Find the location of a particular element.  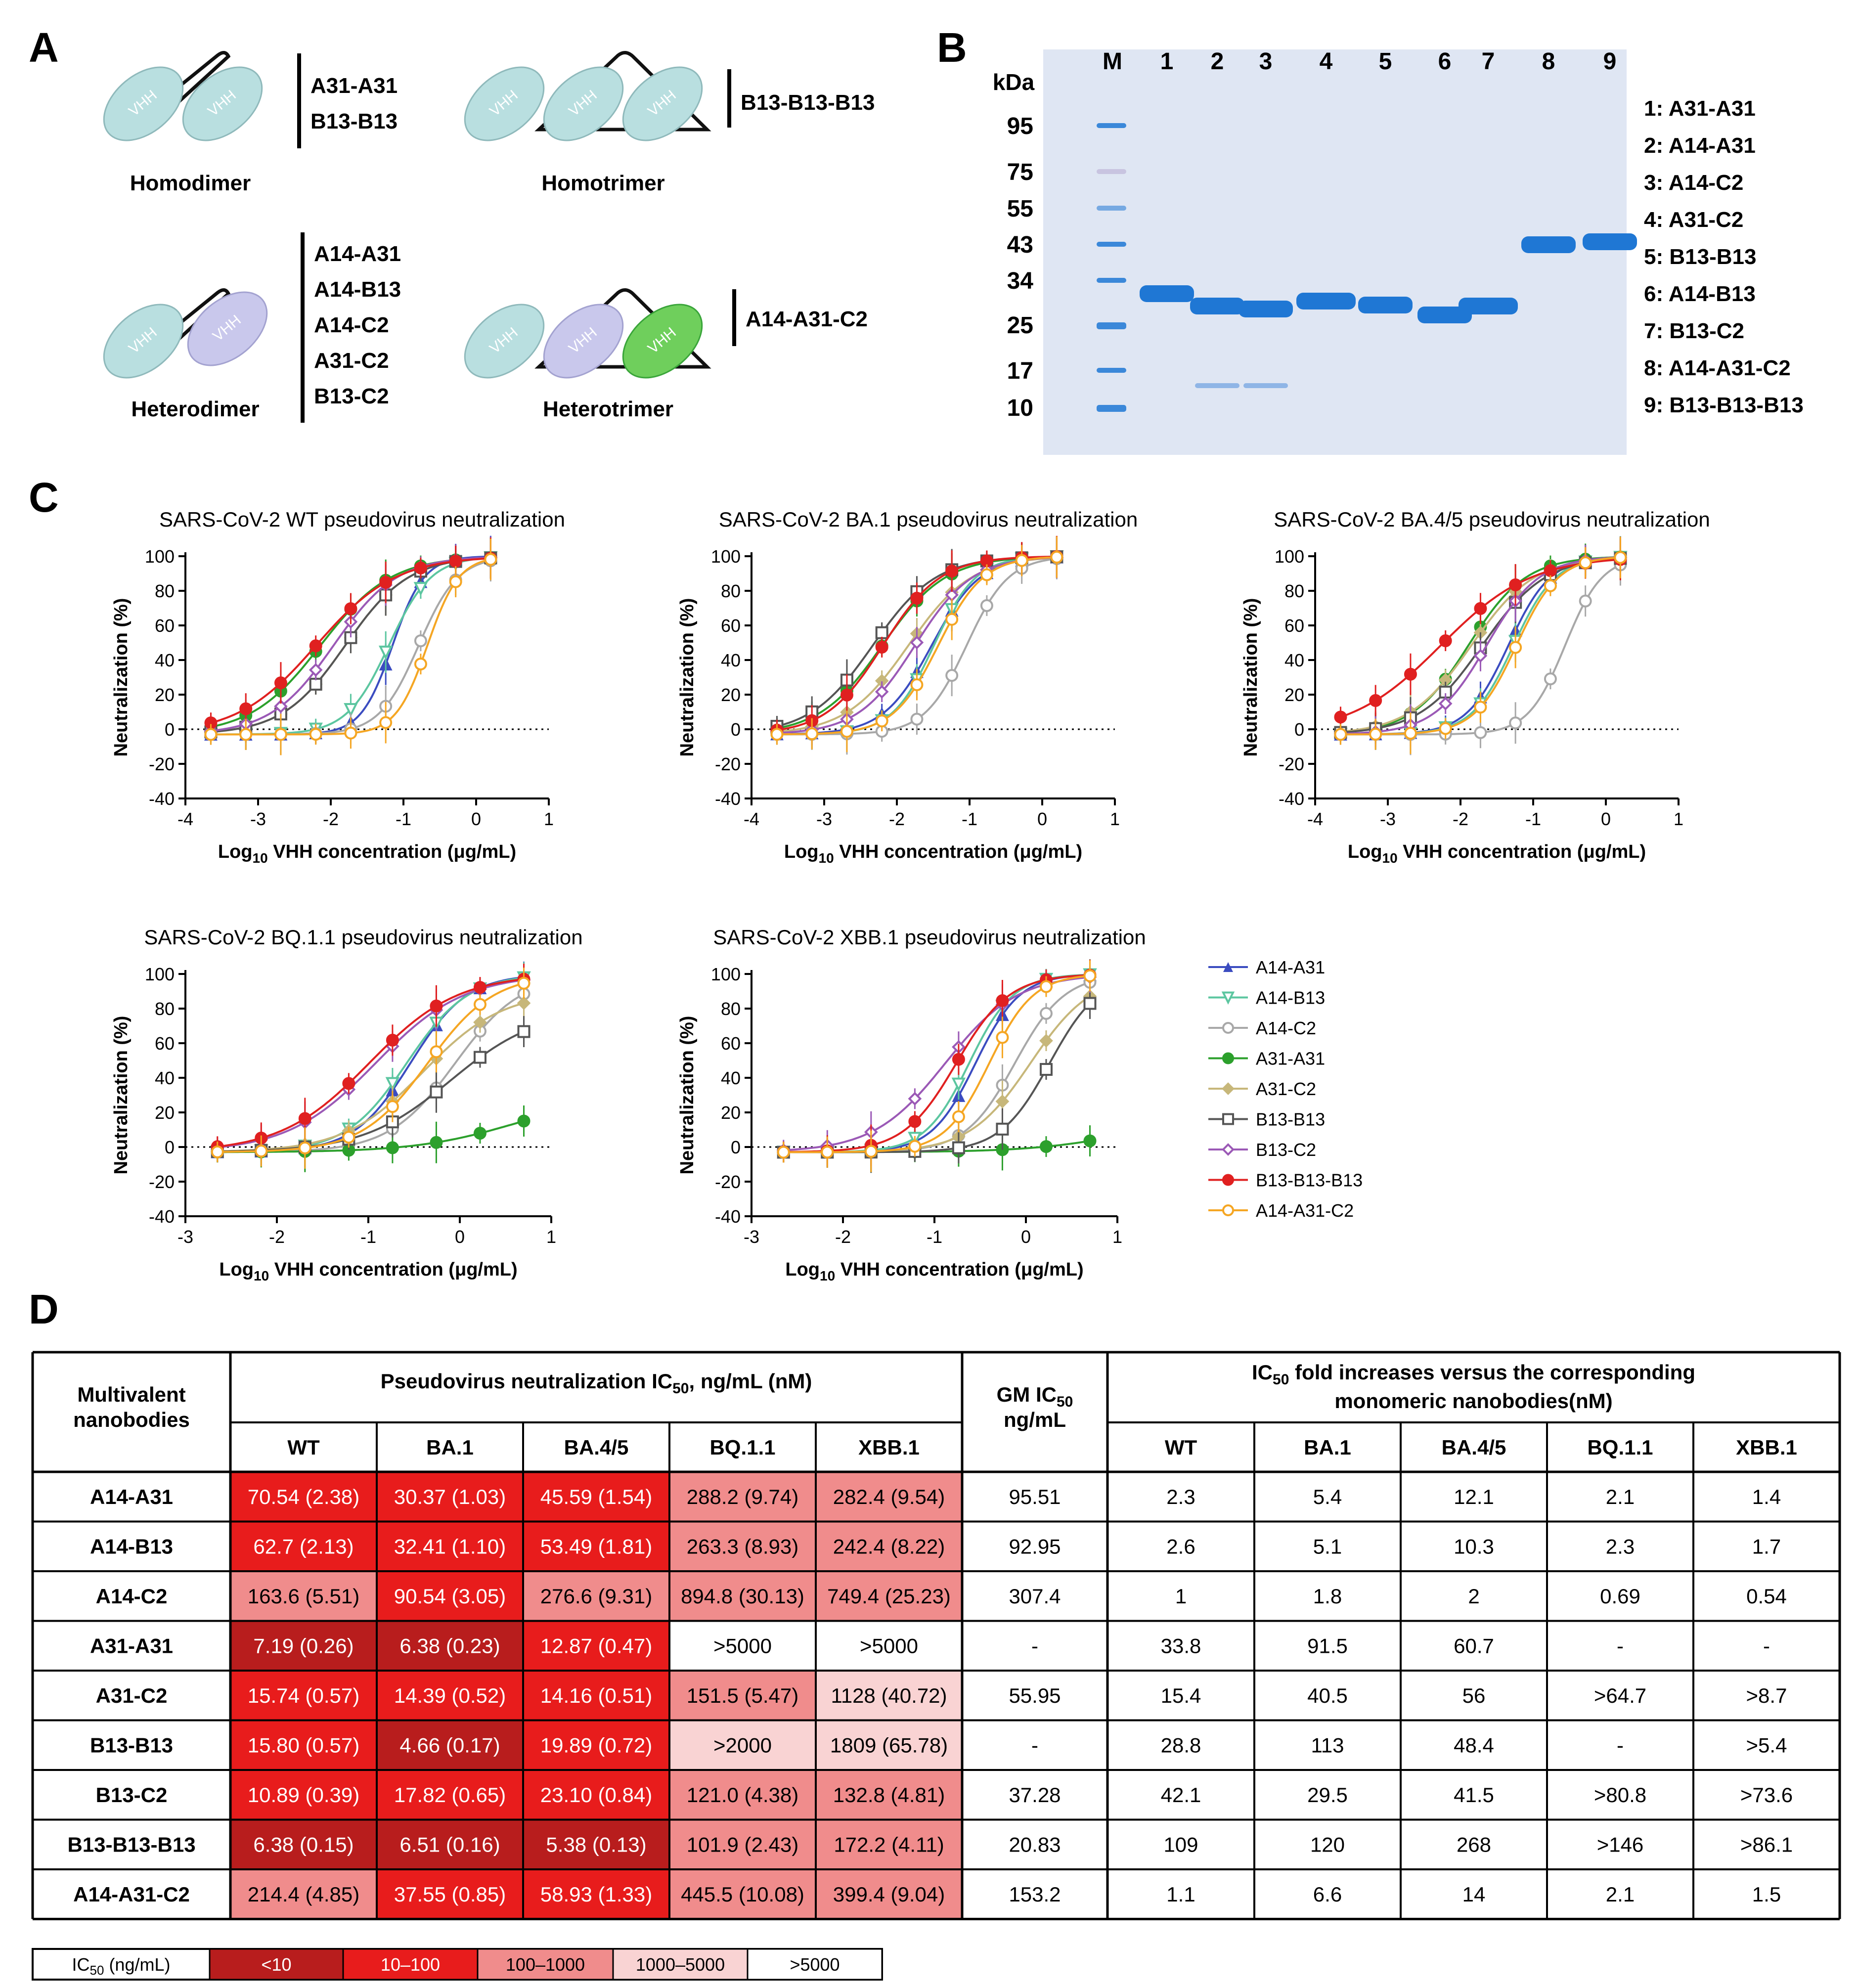

y-tick-label: 60 is located at coordinates (731, 626).